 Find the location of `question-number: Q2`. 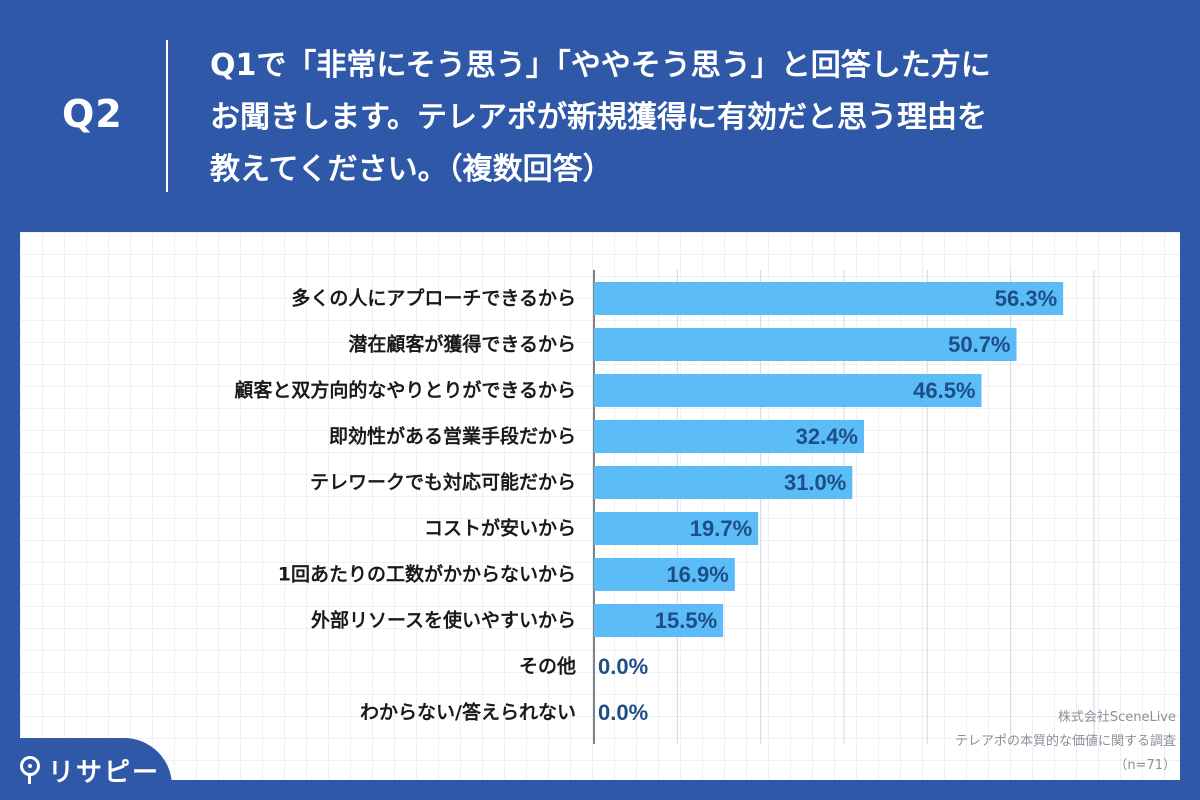

question-number: Q2 is located at coordinates (92, 114).